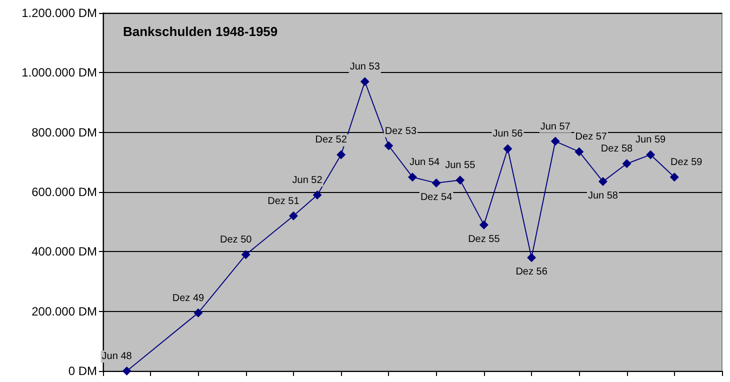  I want to click on data-label: Jun 58, so click(603, 196).